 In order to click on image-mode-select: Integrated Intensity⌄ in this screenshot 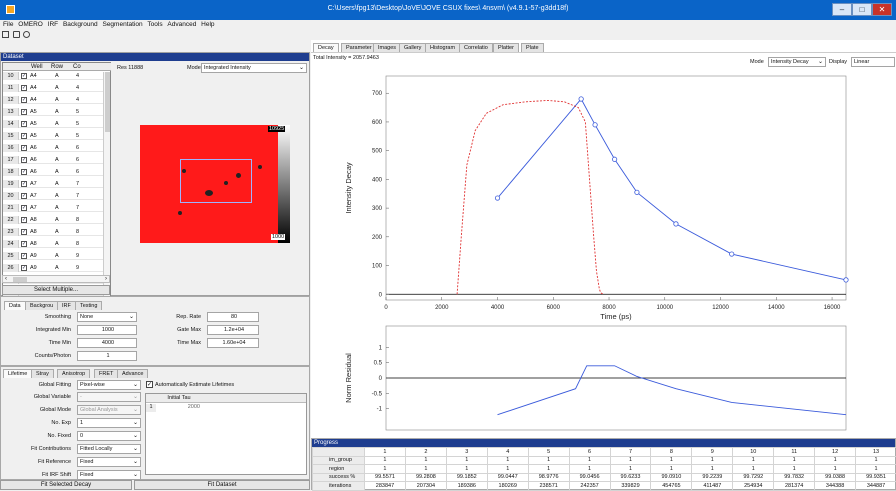, I will do `click(254, 68)`.